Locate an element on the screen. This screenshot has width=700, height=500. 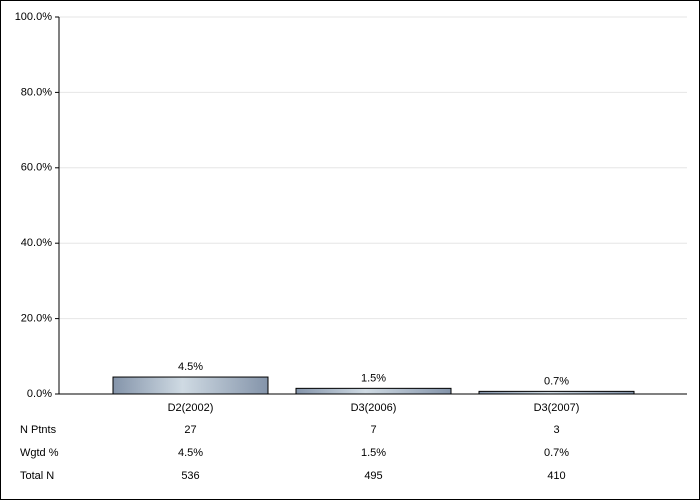
y-tick-label: 0.0% is located at coordinates (39, 394).